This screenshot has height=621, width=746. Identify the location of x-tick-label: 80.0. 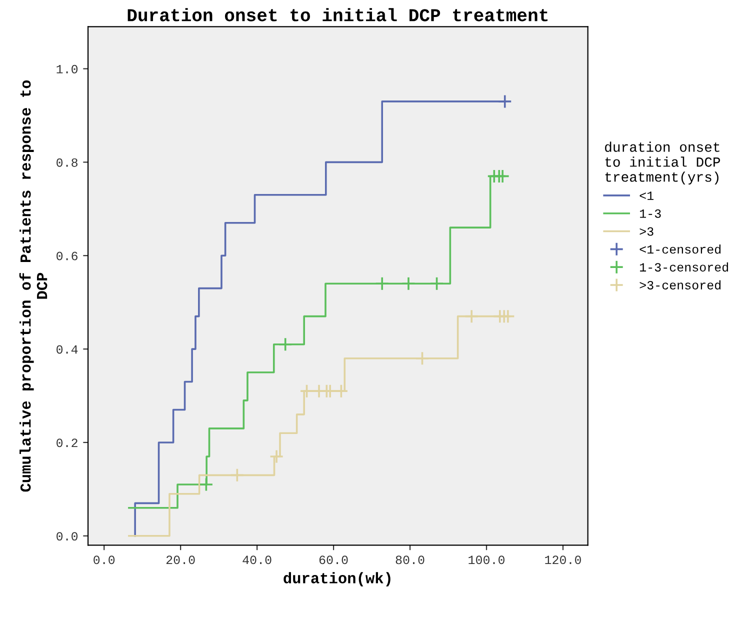
(410, 560).